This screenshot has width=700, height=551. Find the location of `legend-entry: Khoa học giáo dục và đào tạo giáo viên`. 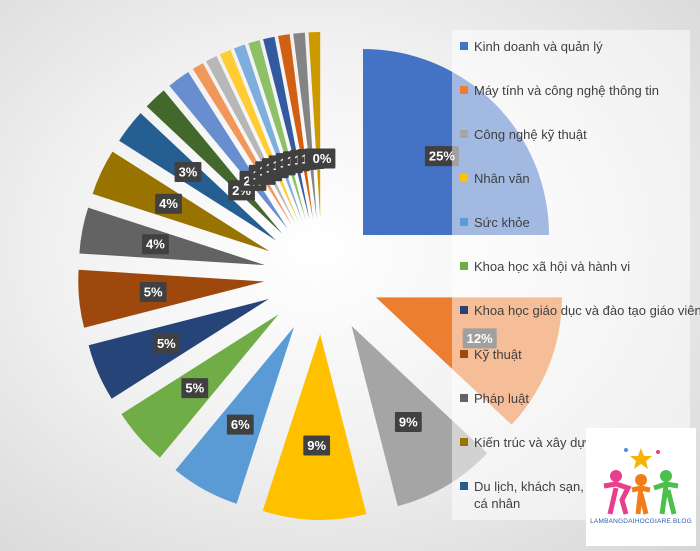

legend-entry: Khoa học giáo dục và đào tạo giáo viên is located at coordinates (580, 310).